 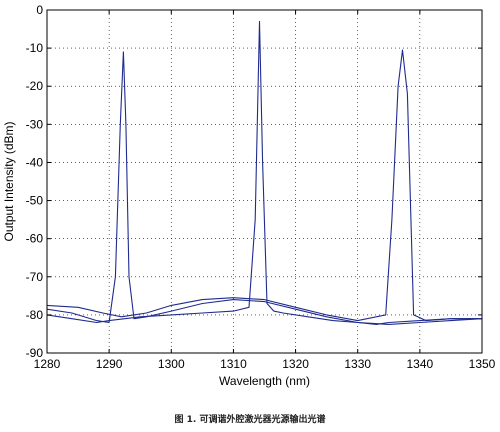 I want to click on x-tick-label: 1330, so click(x=357, y=364).